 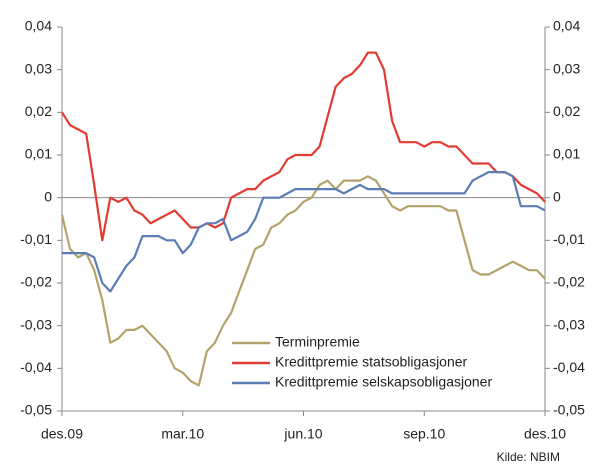 What do you see at coordinates (528, 457) in the screenshot?
I see `source: Kilde: NBIM` at bounding box center [528, 457].